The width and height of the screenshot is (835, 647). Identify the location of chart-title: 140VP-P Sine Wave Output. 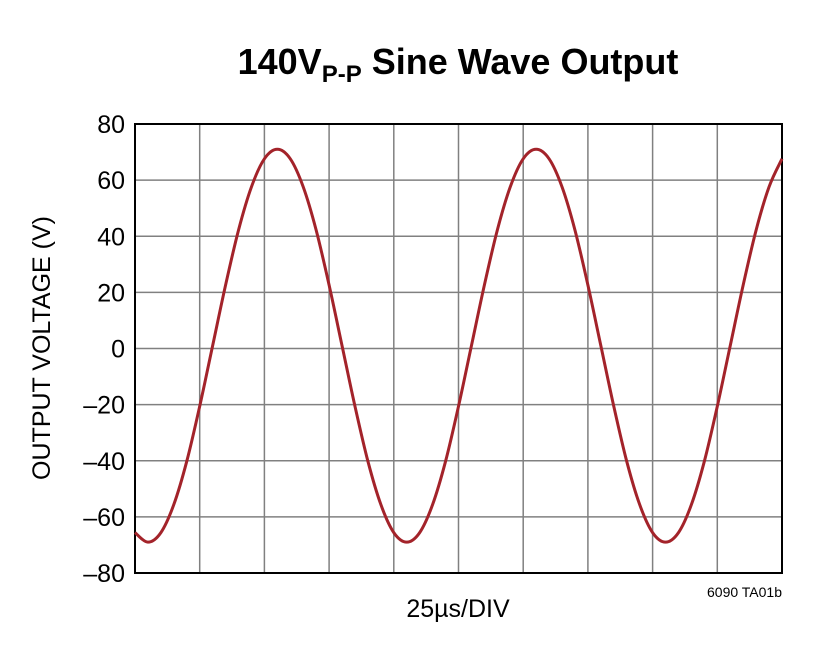
(458, 64).